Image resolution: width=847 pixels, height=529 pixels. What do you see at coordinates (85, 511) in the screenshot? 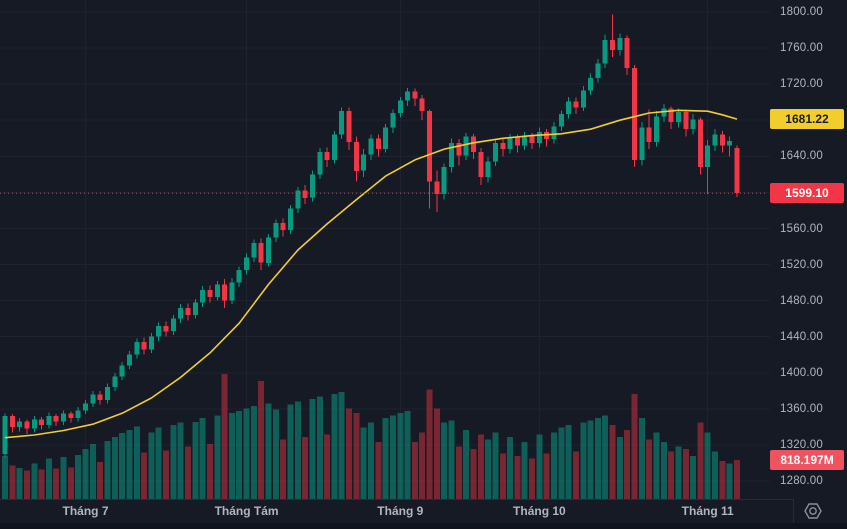
I see `time-axis-month-label: Tháng 7` at bounding box center [85, 511].